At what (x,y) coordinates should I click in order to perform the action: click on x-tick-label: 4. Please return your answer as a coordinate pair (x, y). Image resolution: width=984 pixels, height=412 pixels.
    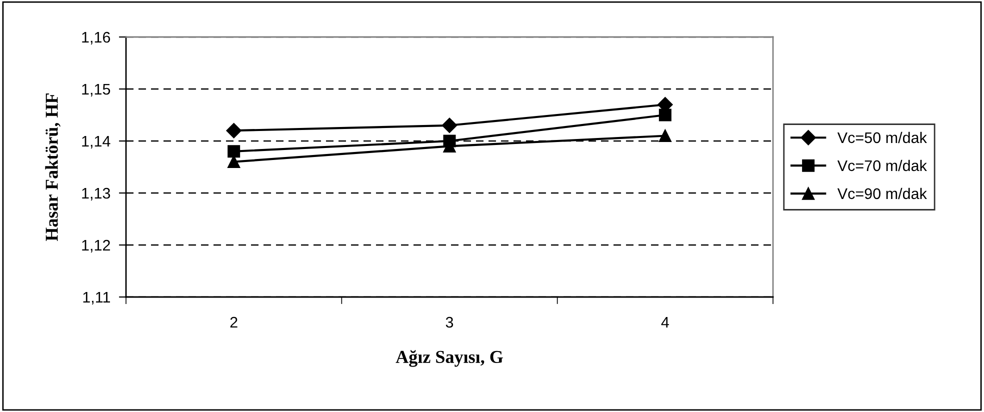
    Looking at the image, I should click on (665, 322).